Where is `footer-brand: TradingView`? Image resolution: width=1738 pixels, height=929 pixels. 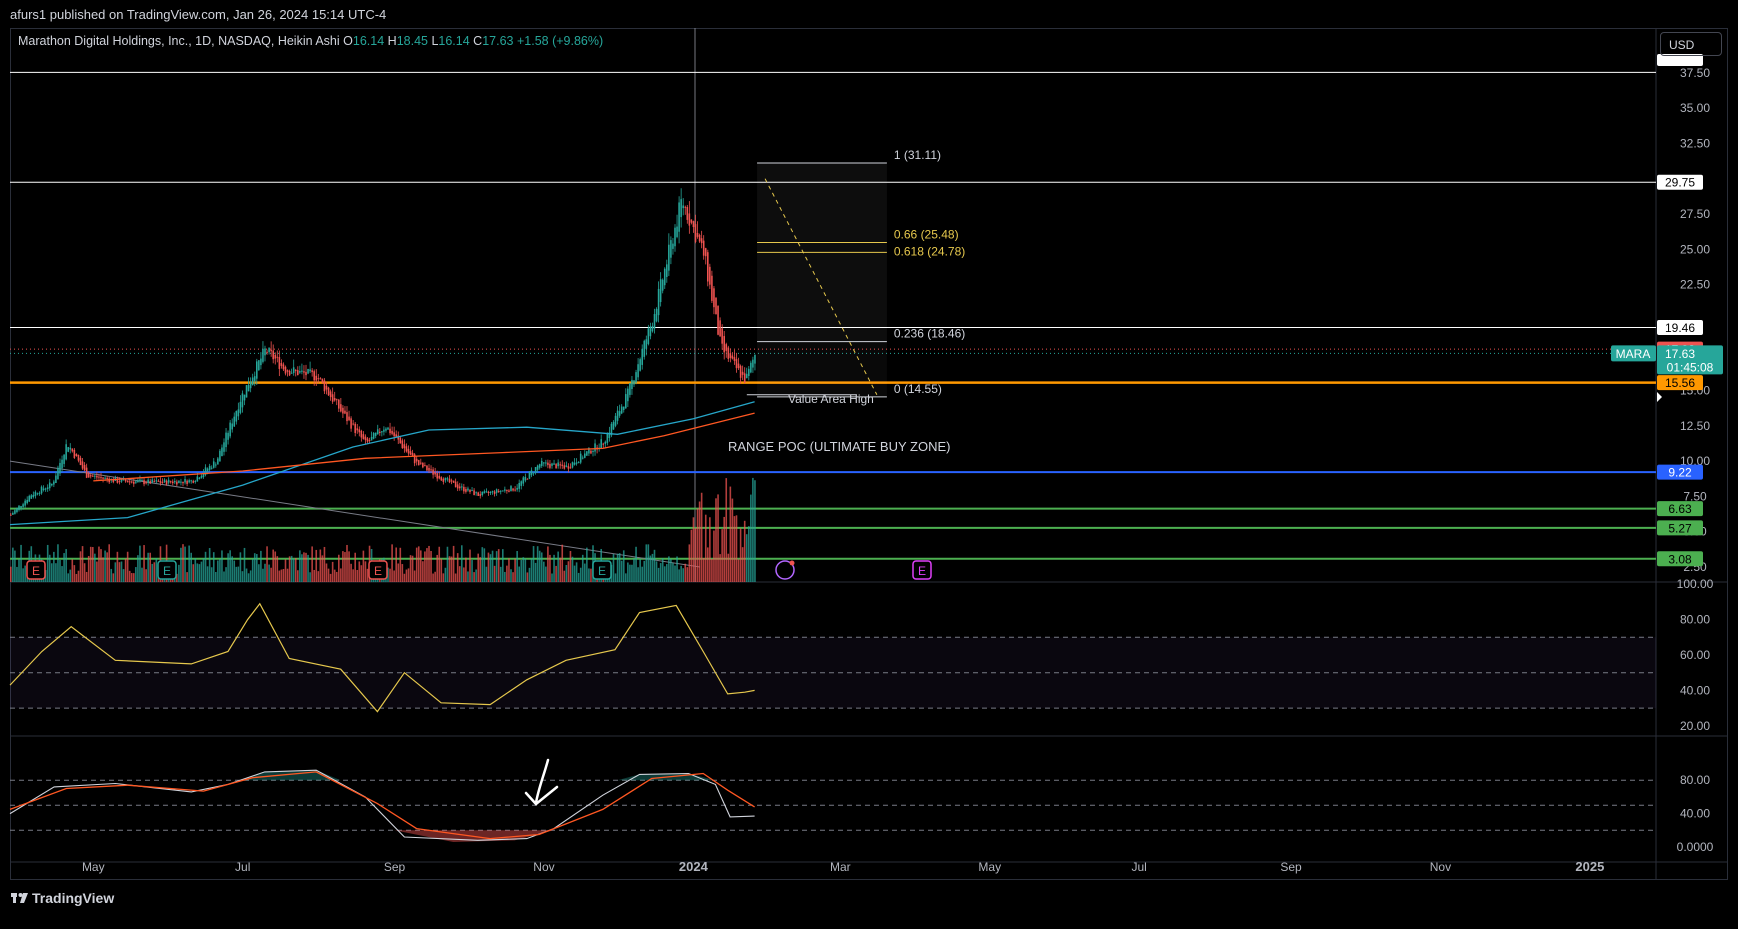
footer-brand: TradingView is located at coordinates (73, 898).